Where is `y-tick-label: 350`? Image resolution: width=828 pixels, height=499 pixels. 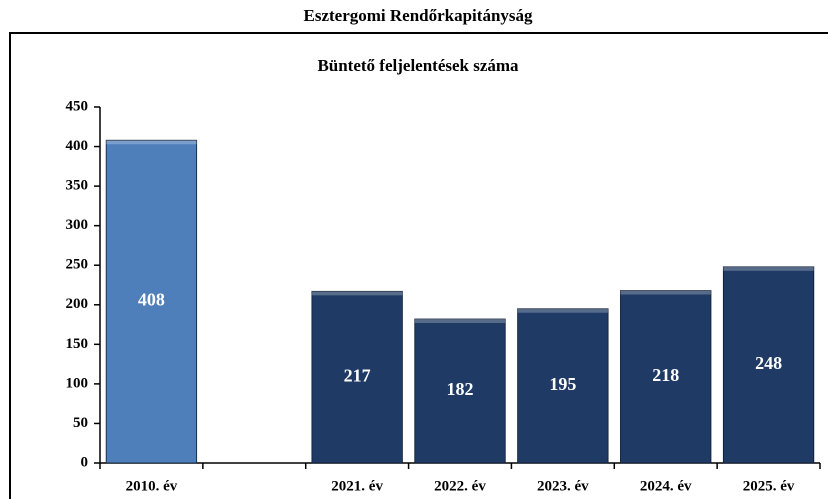 y-tick-label: 350 is located at coordinates (77, 186).